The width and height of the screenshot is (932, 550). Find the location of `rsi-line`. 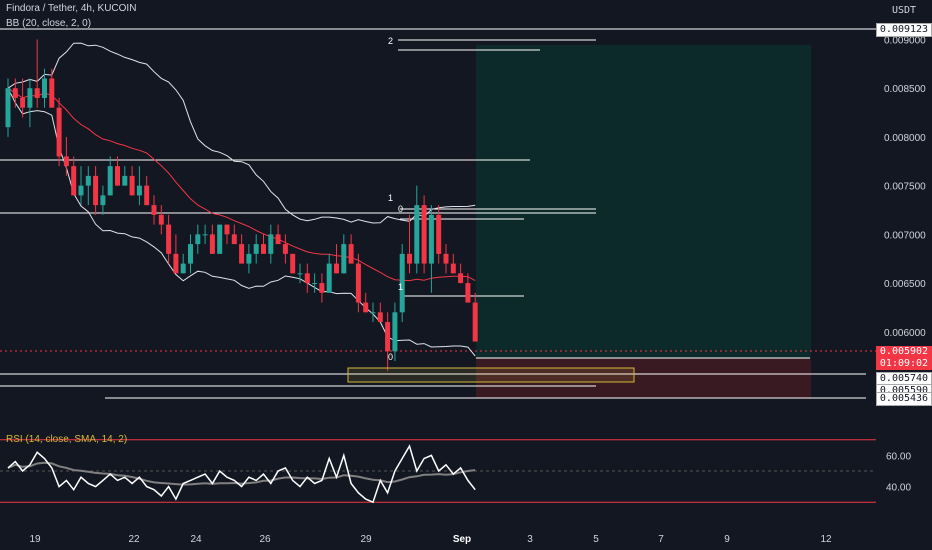

rsi-line is located at coordinates (241, 474).